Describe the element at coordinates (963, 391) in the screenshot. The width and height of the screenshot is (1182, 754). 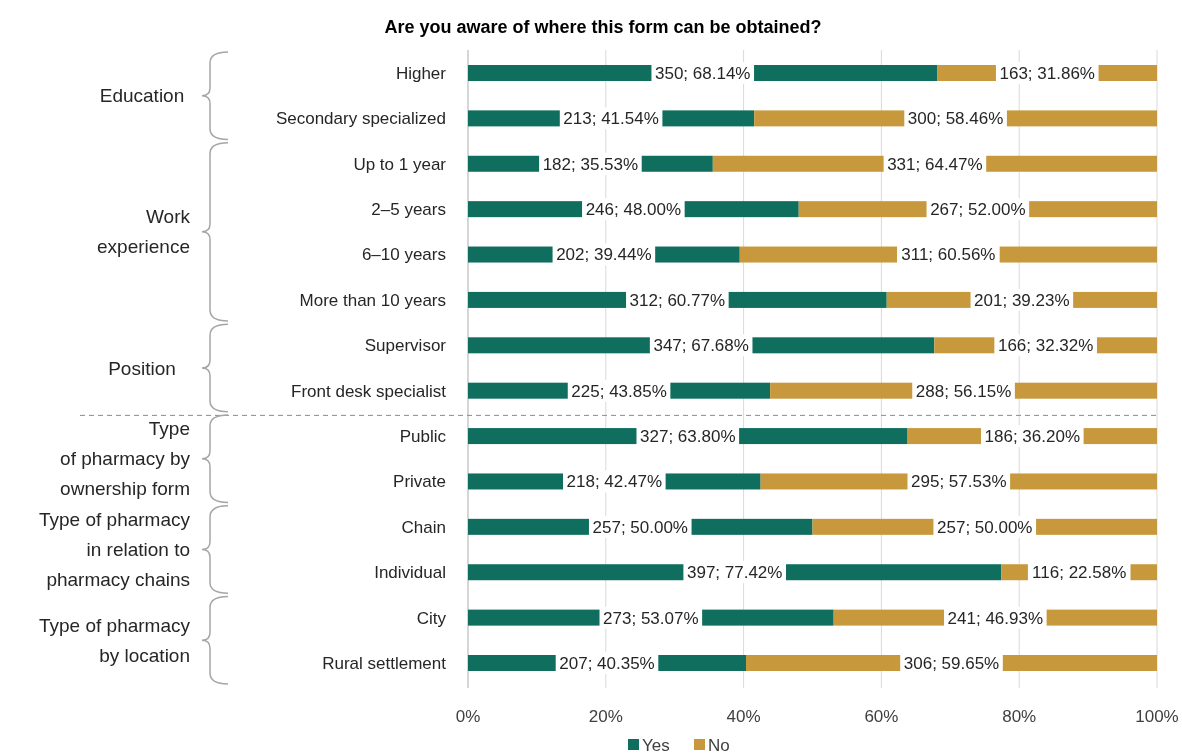
I see `data-label: 288; 56.15%` at that location.